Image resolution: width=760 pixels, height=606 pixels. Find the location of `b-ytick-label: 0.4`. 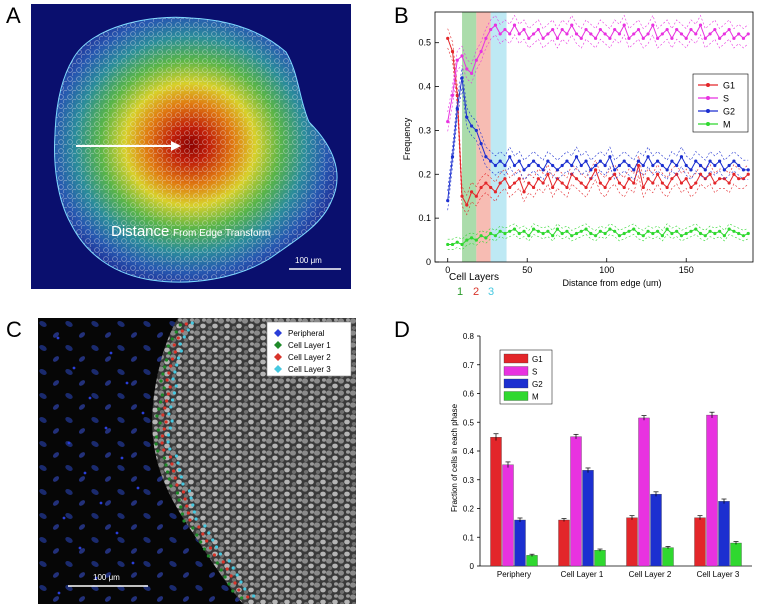

b-ytick-label: 0.4 is located at coordinates (424, 87).